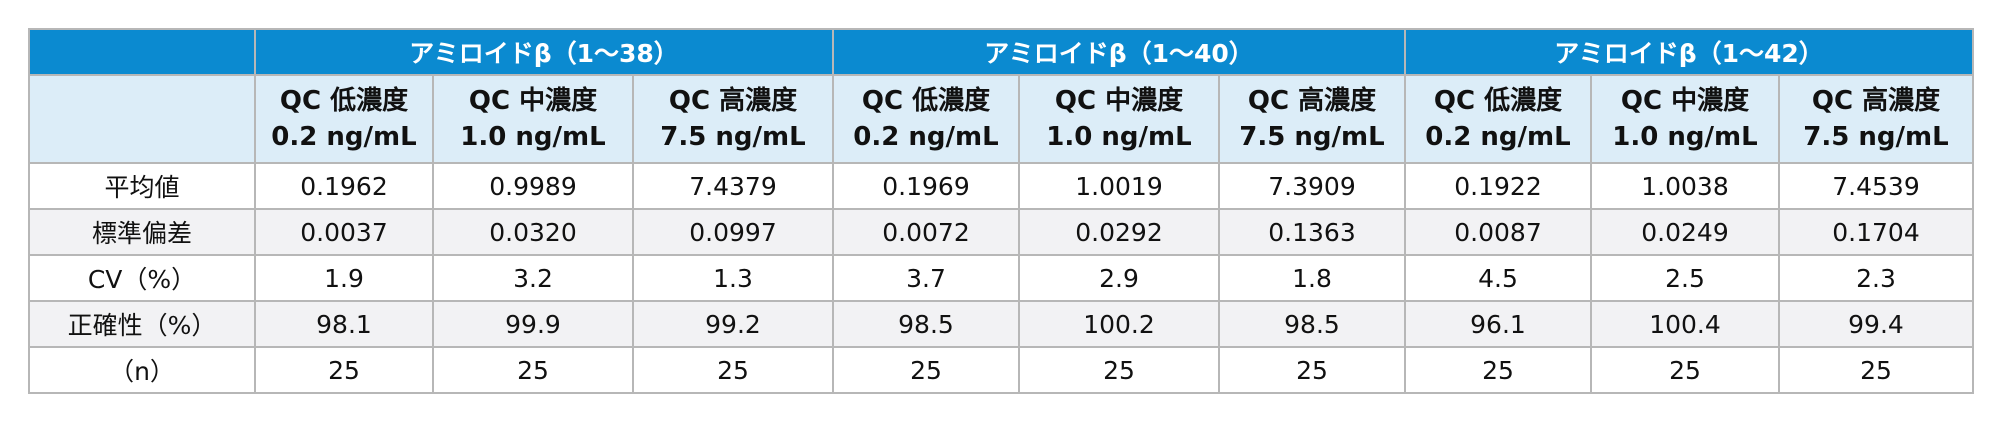 This screenshot has height=433, width=2000. Describe the element at coordinates (142, 278) in the screenshot. I see `row-label: CV（%）` at that location.